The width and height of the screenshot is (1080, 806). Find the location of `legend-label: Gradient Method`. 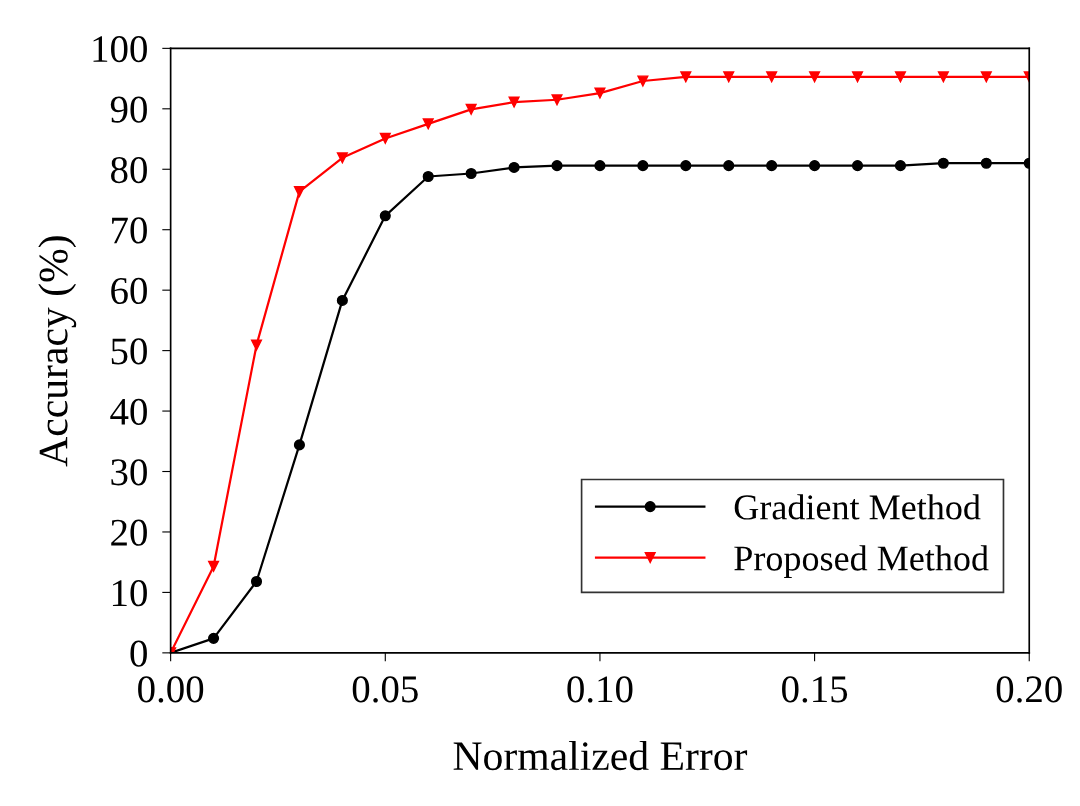

legend-label: Gradient Method is located at coordinates (857, 507).